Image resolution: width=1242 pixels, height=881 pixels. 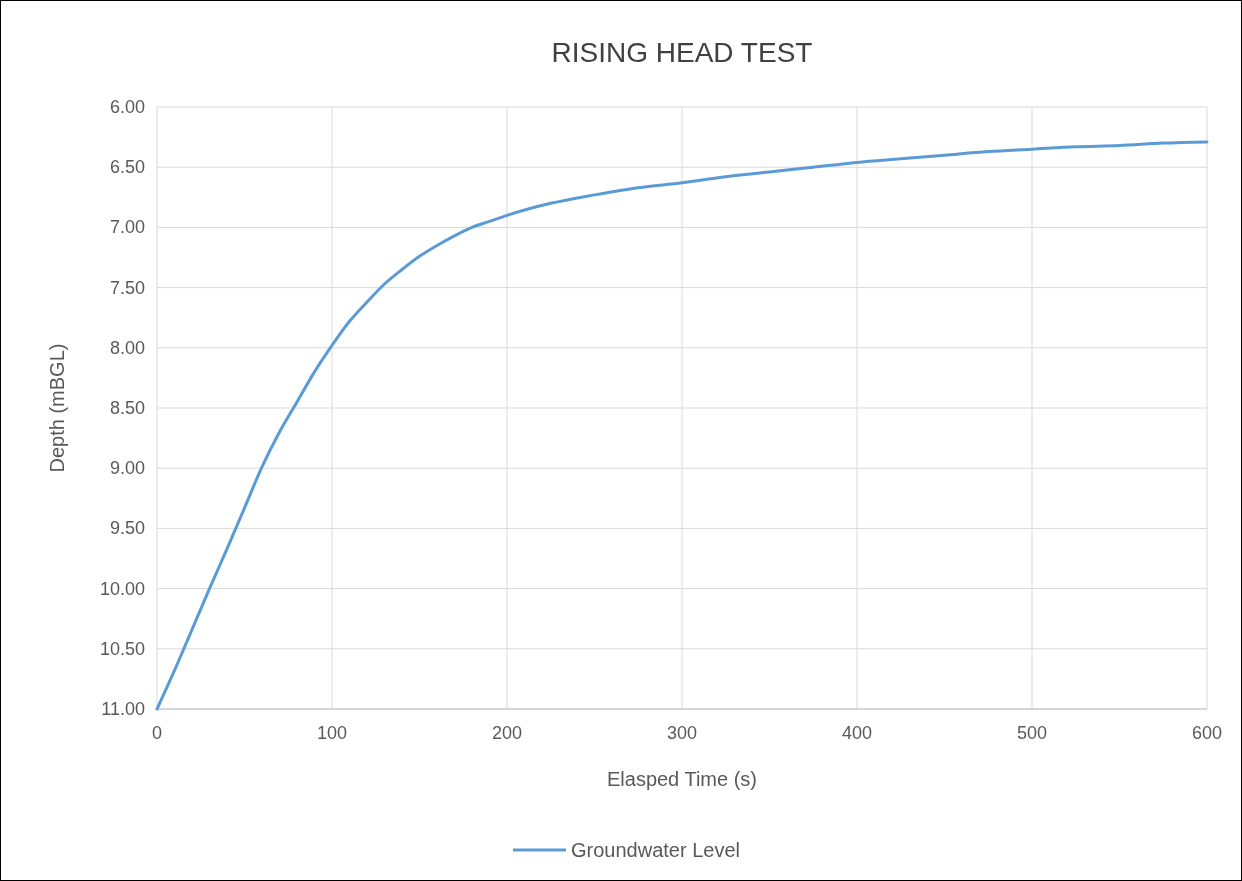 I want to click on legend-label: Groundwater Level, so click(x=655, y=850).